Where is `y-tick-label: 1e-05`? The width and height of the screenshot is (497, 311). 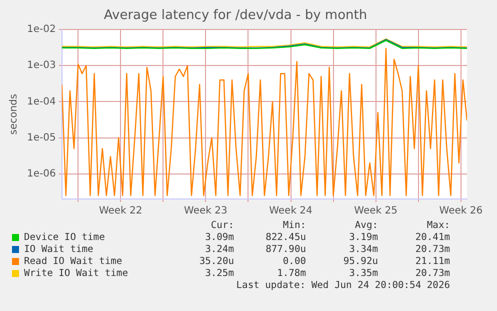
y-tick-label: 1e-05 is located at coordinates (41, 138).